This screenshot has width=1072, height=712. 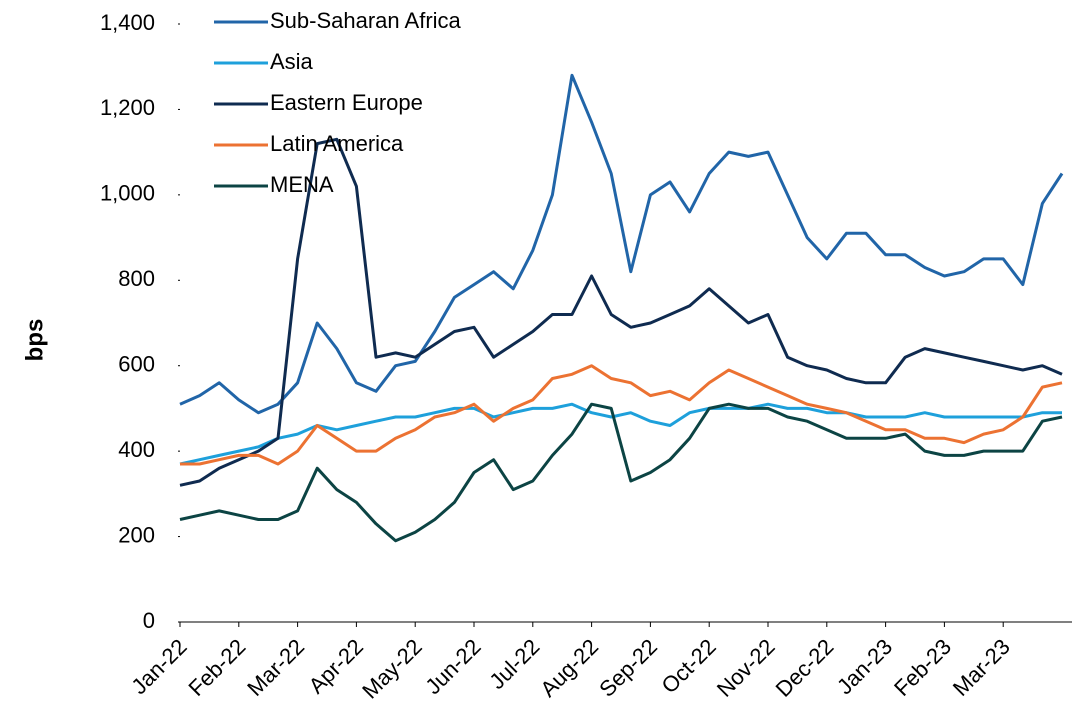 What do you see at coordinates (136, 364) in the screenshot?
I see `y-tick-label: 600` at bounding box center [136, 364].